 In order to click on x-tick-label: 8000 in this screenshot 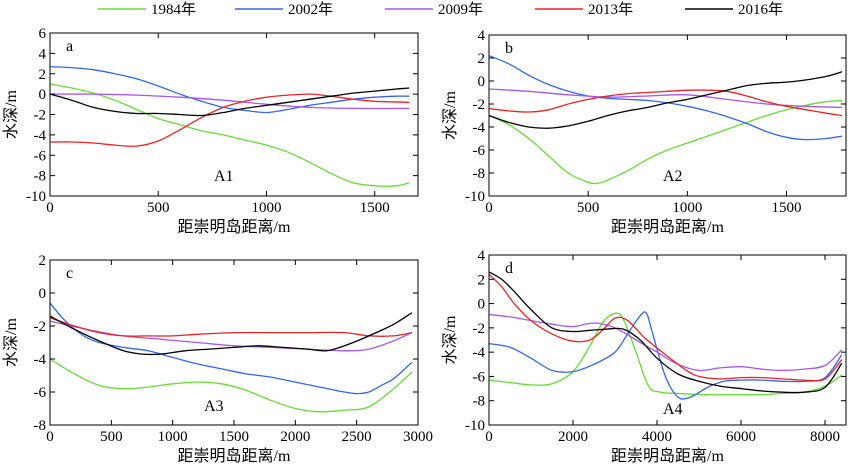, I will do `click(825, 437)`.